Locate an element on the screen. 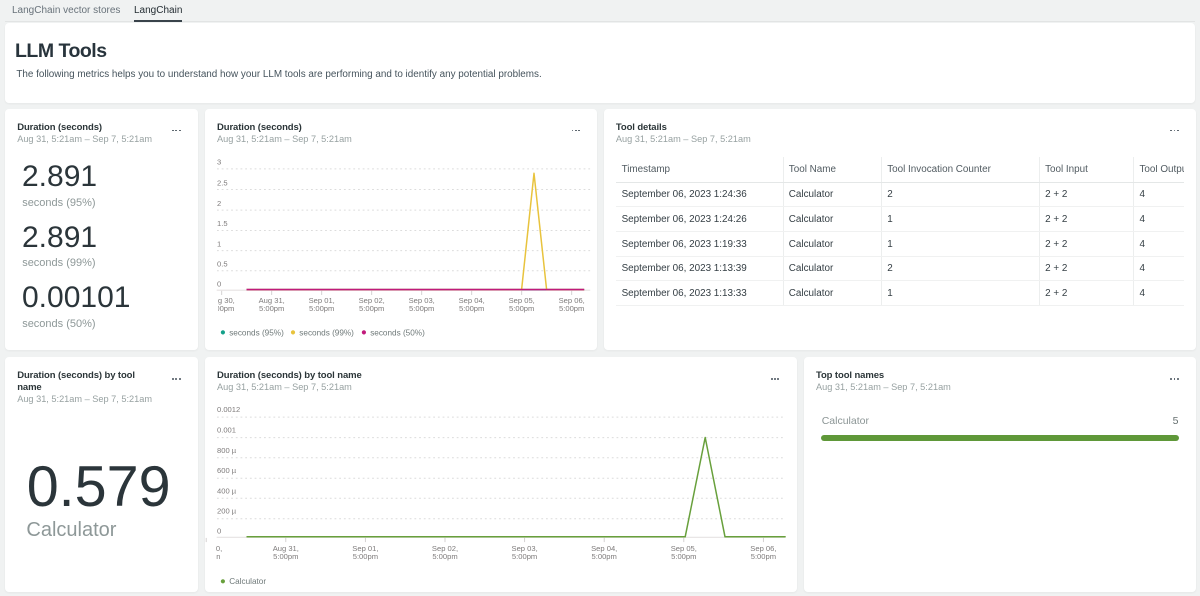 This screenshot has width=1200, height=596. svg-text: Calculator is located at coordinates (247, 581).